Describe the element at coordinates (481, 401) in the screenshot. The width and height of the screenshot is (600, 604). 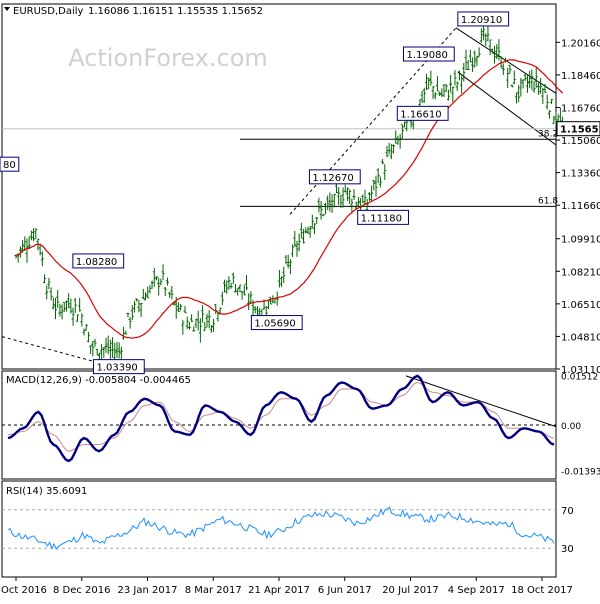
I see `macd-trendline` at that location.